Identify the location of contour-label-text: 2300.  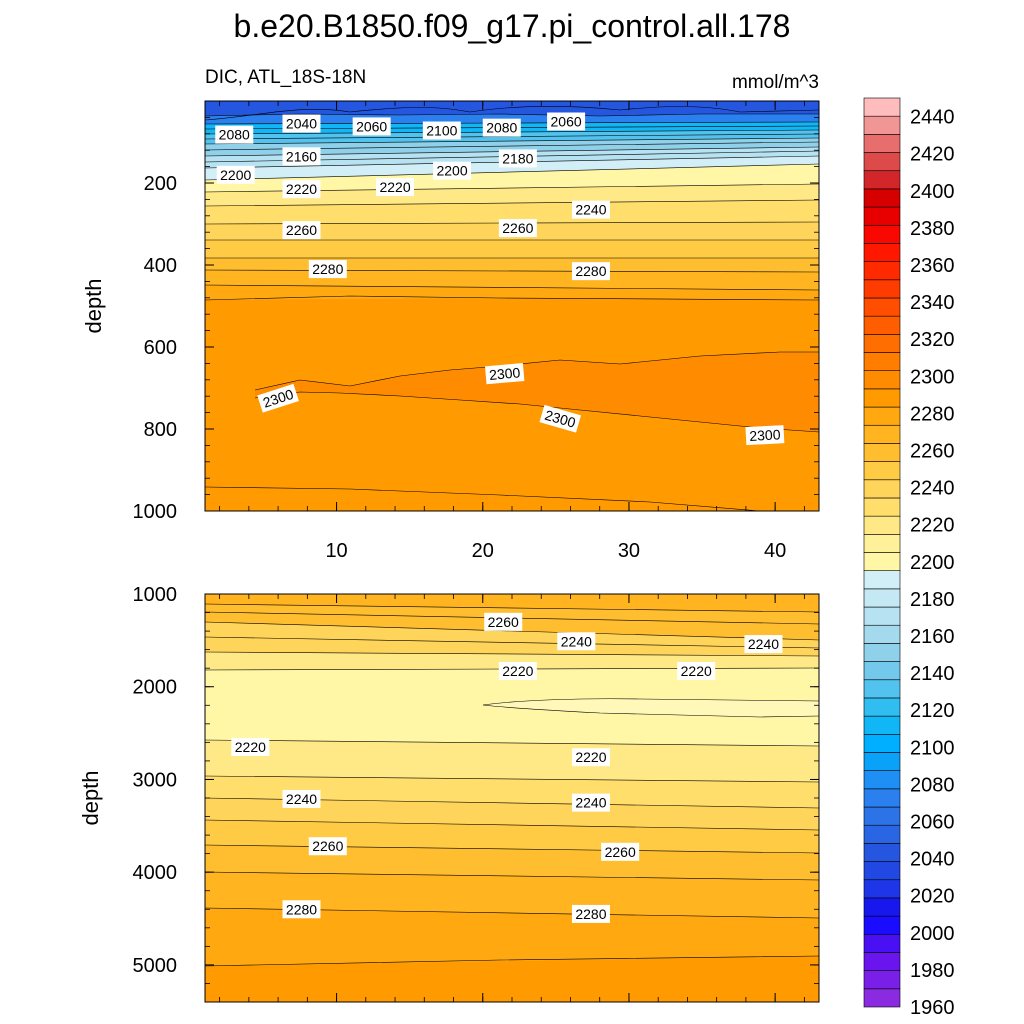
(765, 435).